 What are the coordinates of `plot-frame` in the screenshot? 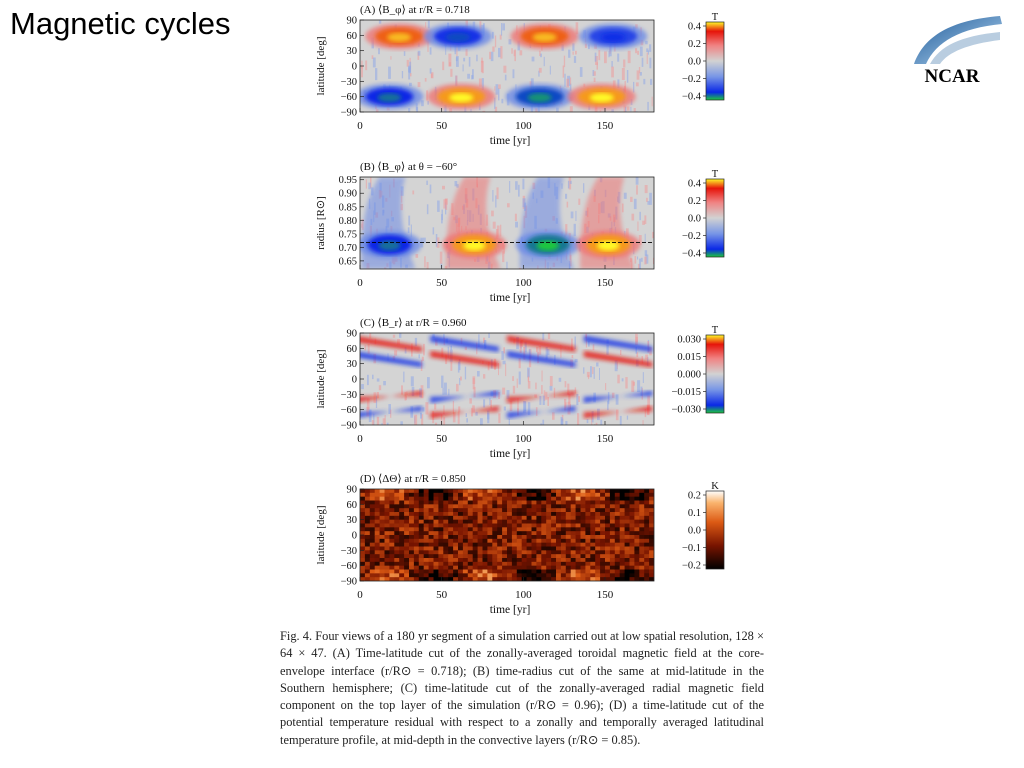 It's located at (507, 223).